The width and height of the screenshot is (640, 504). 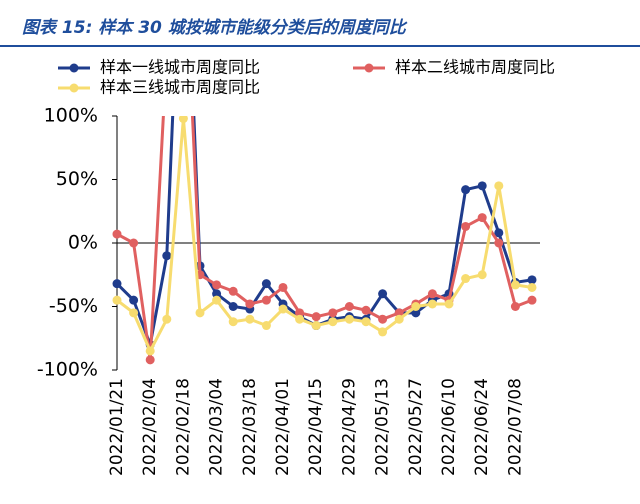 What do you see at coordinates (250, 427) in the screenshot?
I see `x-tick-label: 2022/03/18` at bounding box center [250, 427].